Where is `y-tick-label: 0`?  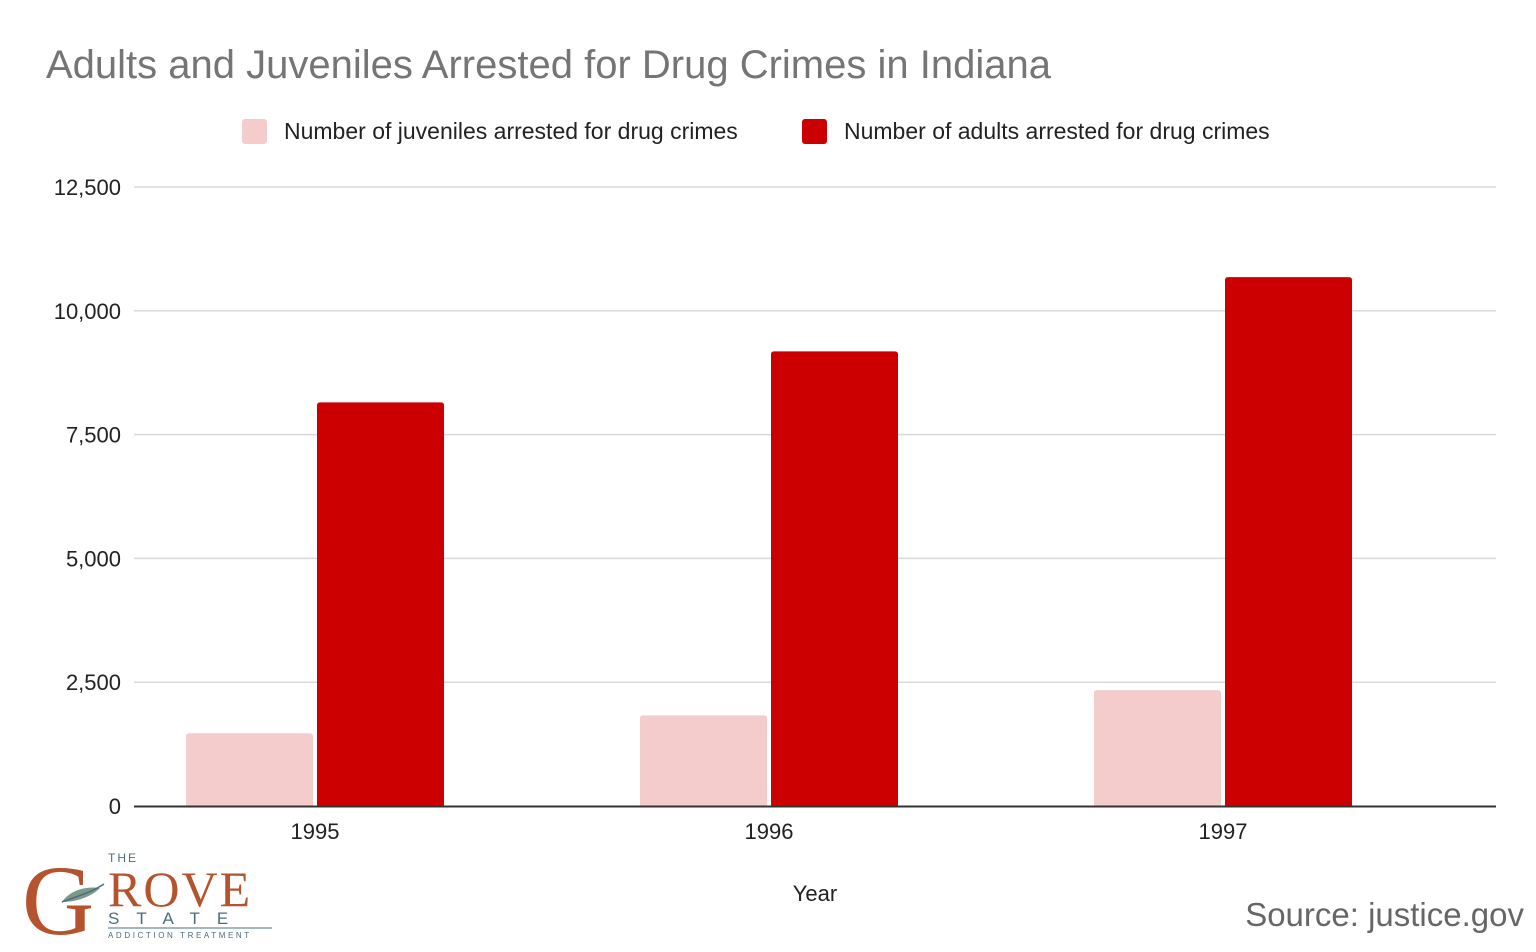
y-tick-label: 0 is located at coordinates (115, 806).